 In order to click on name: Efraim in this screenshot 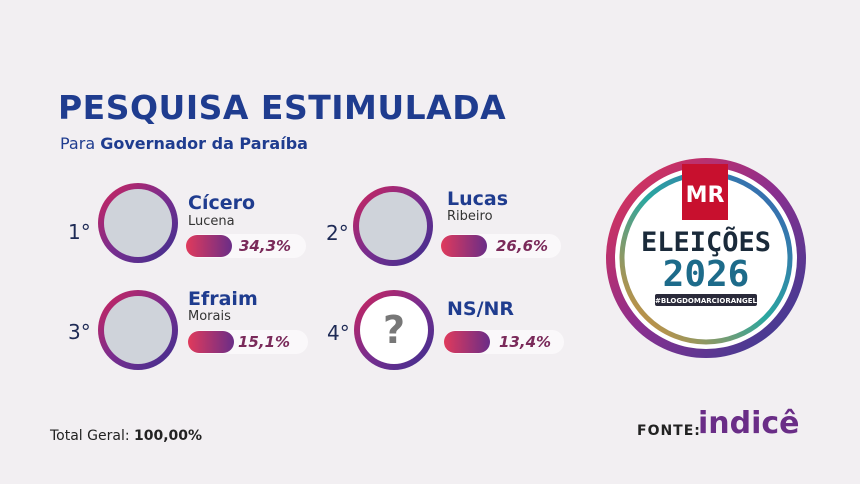, I will do `click(223, 299)`.